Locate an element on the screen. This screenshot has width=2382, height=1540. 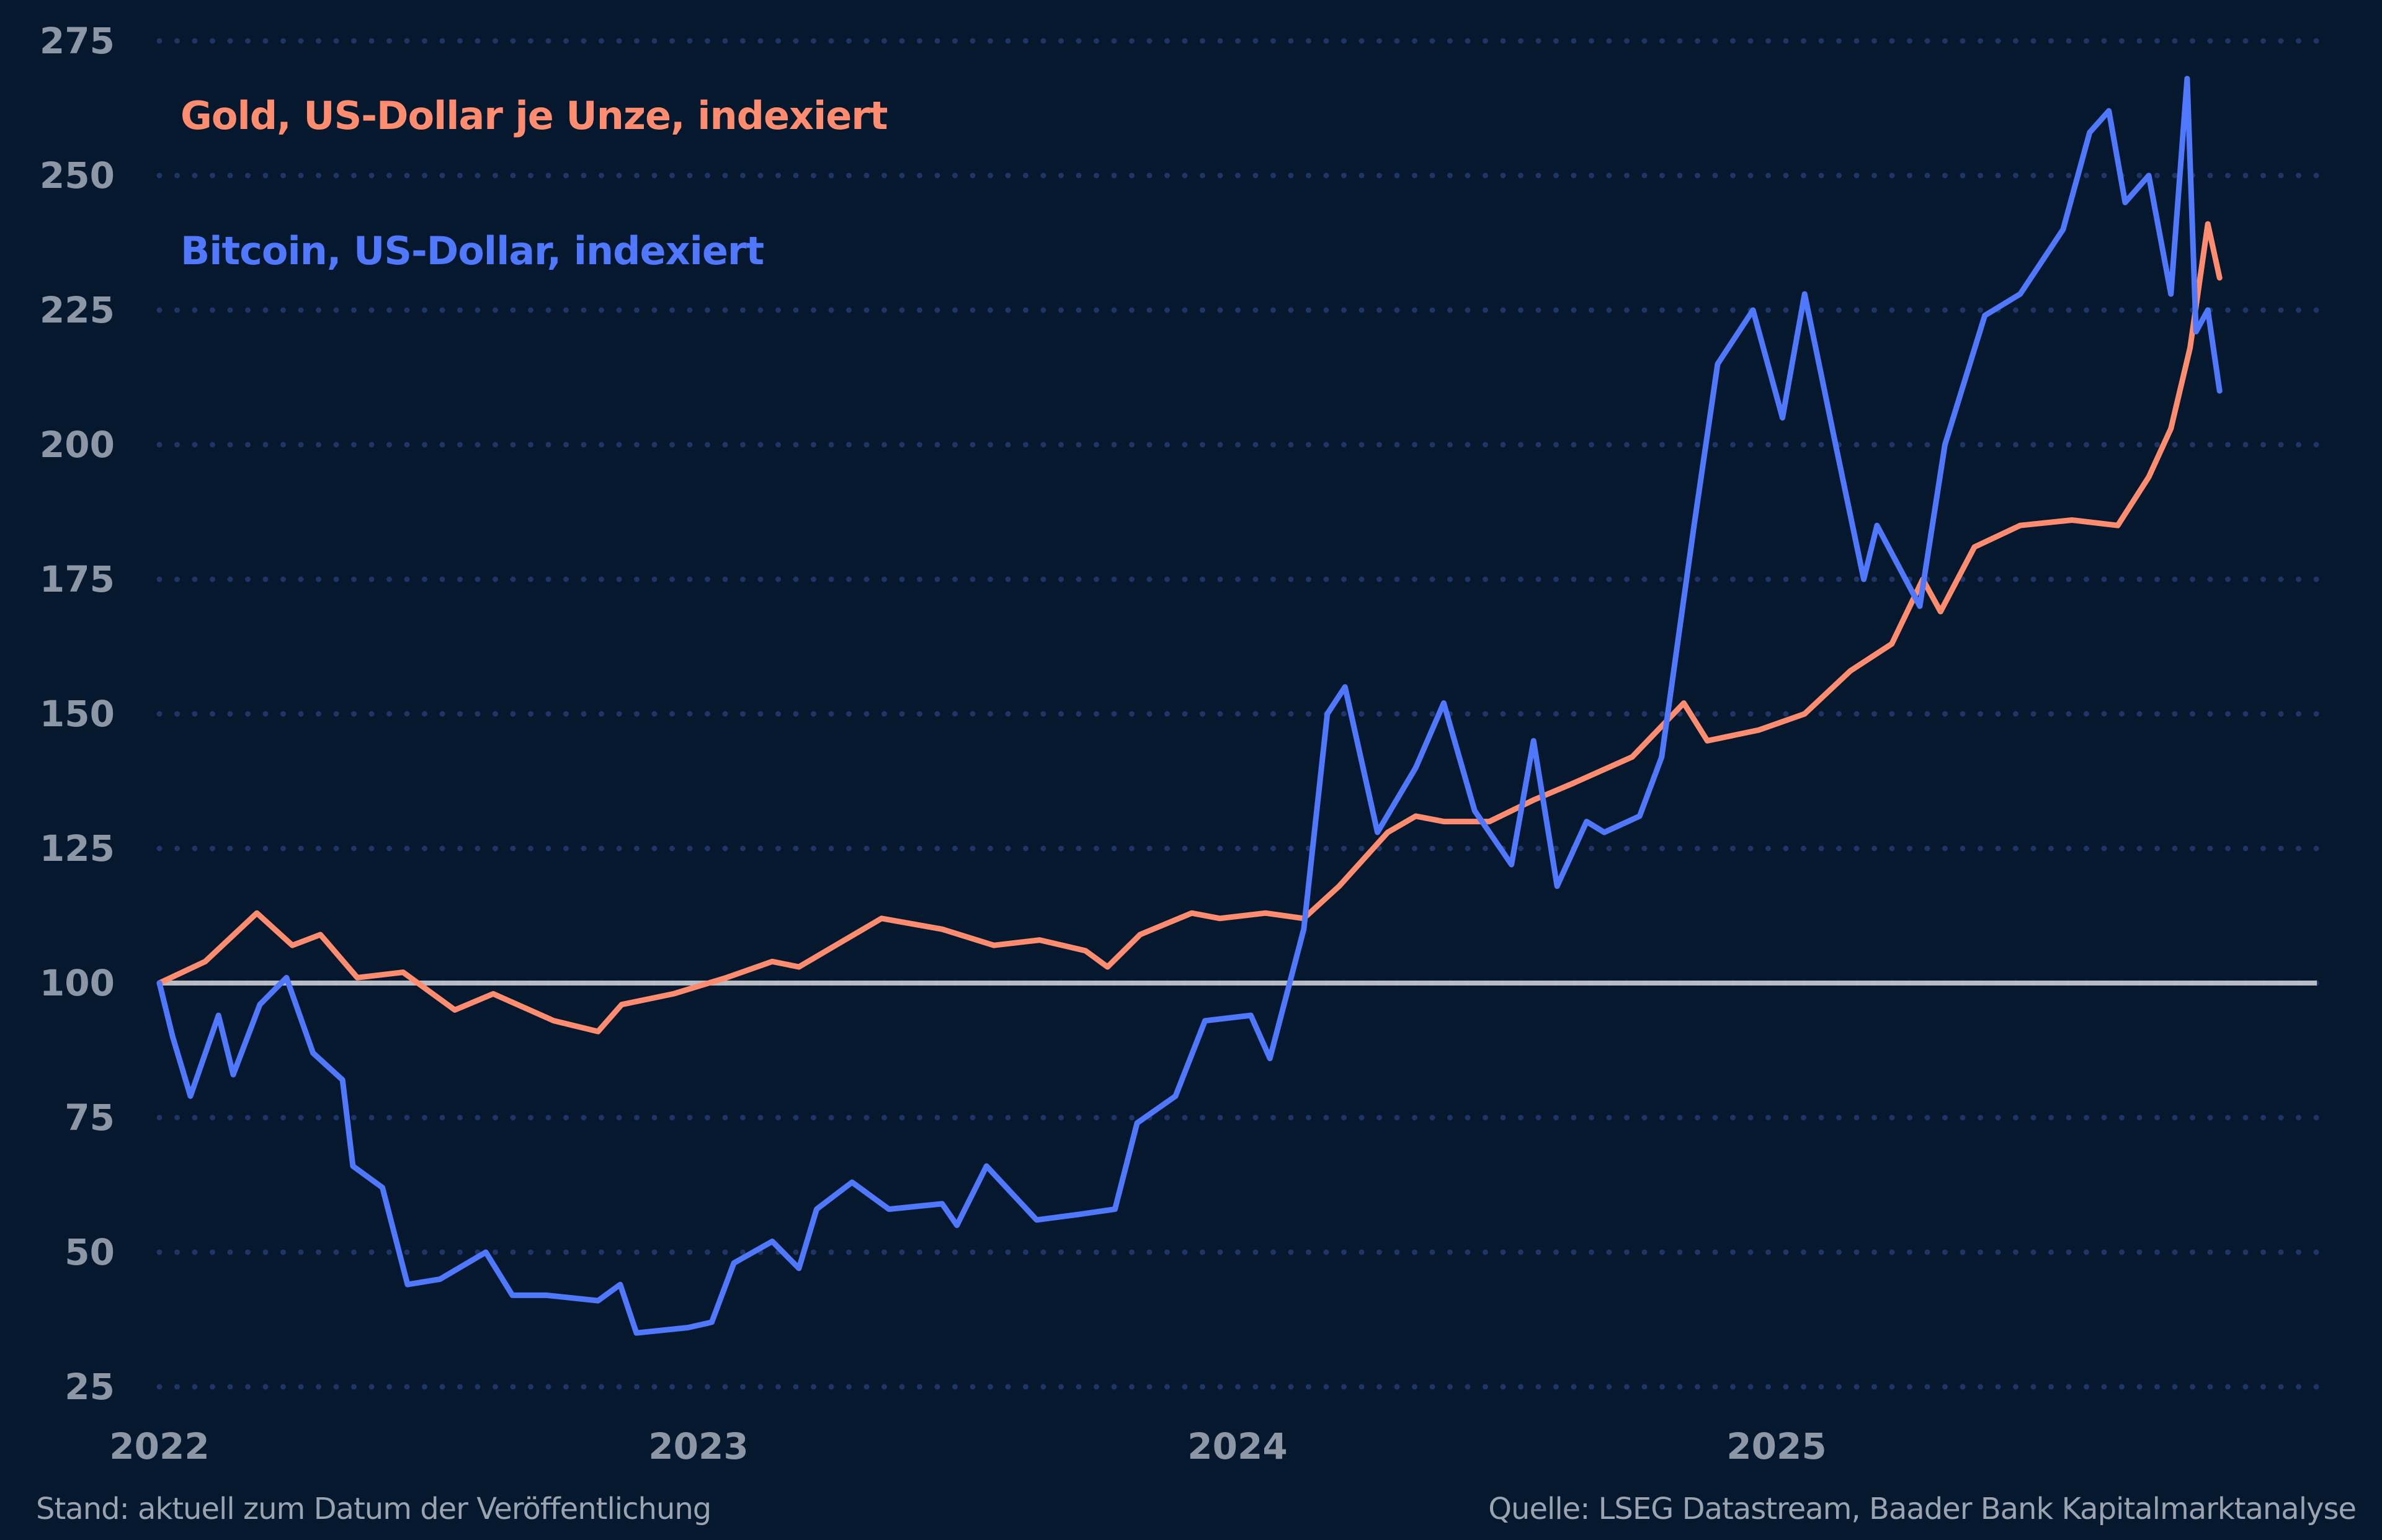
legend-gold: Gold, US-Dollar je Unze, indexiert is located at coordinates (534, 115).